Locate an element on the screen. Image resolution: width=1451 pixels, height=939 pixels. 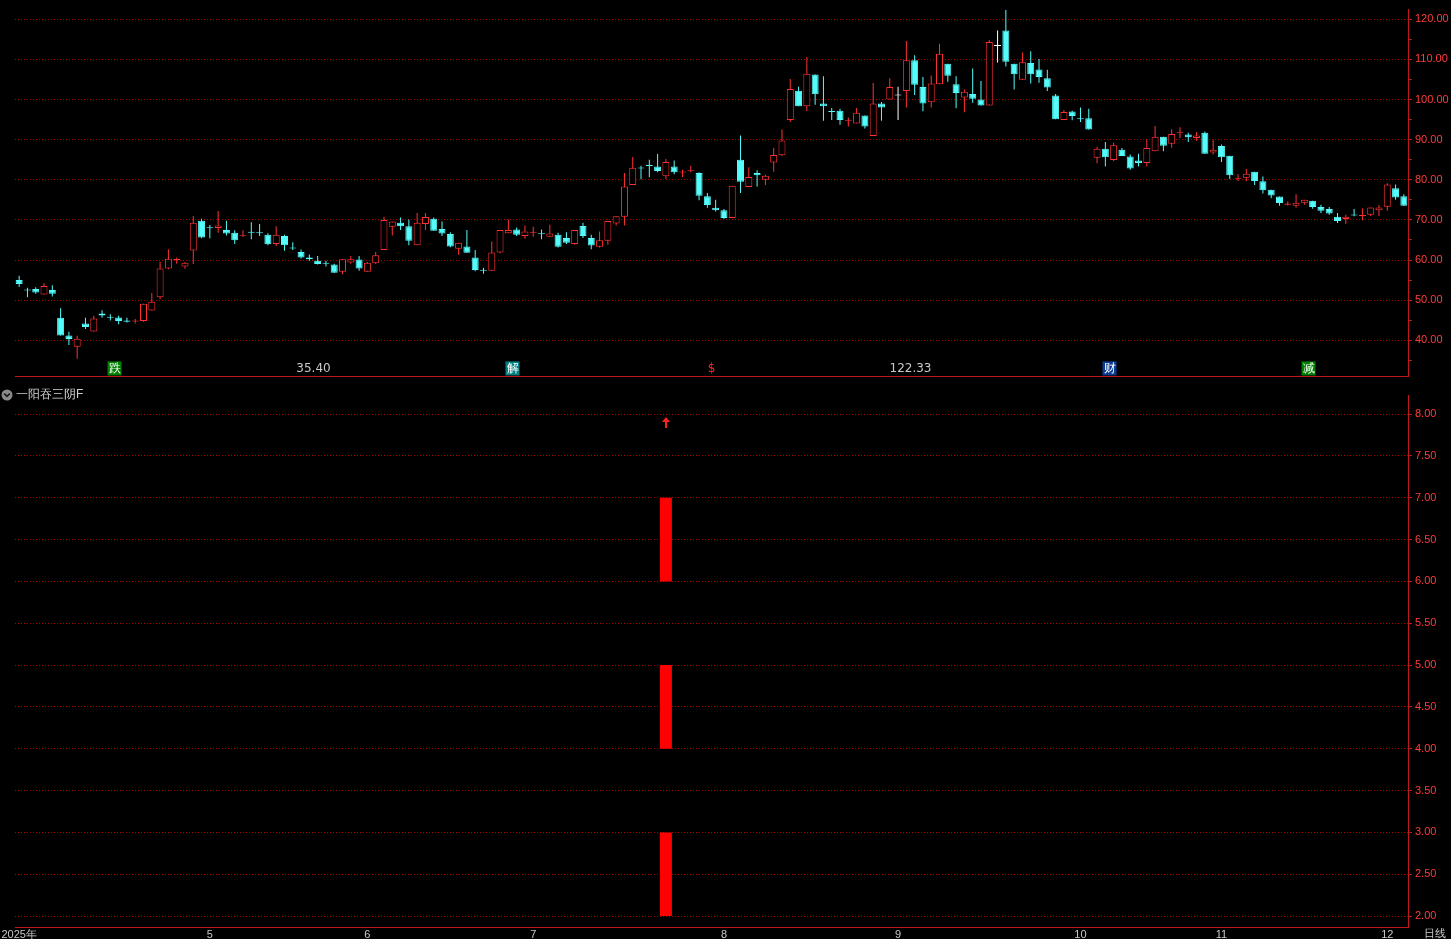
x-tick-label: 5 is located at coordinates (209, 933).